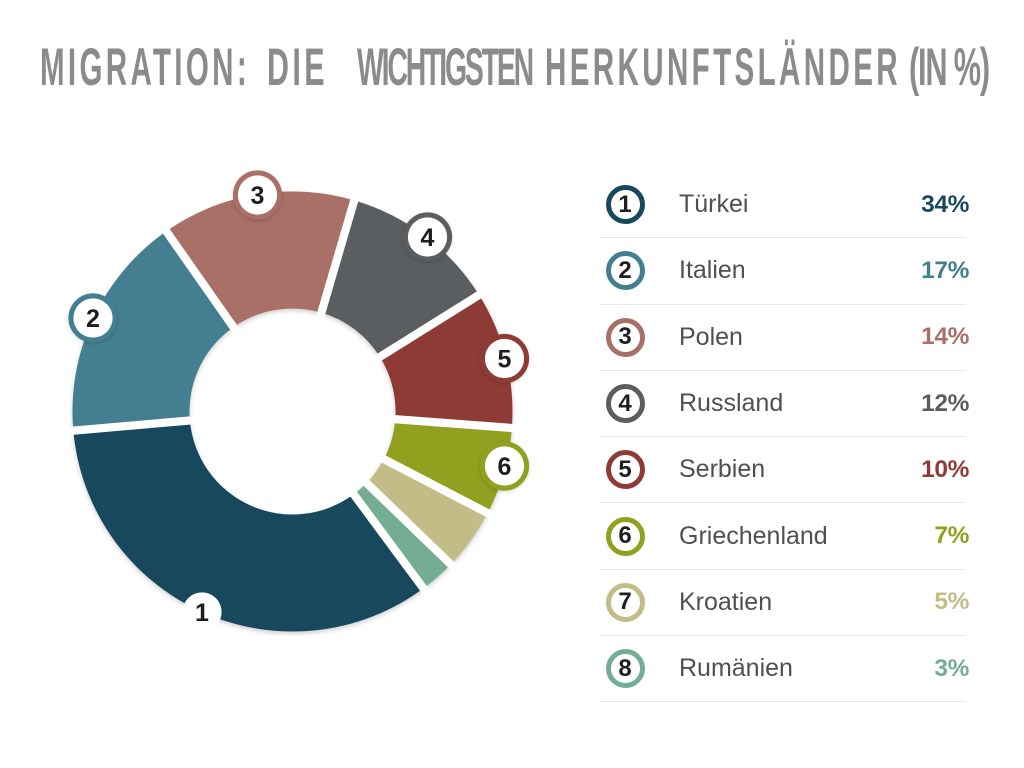  I want to click on svg-text: 3, so click(258, 196).